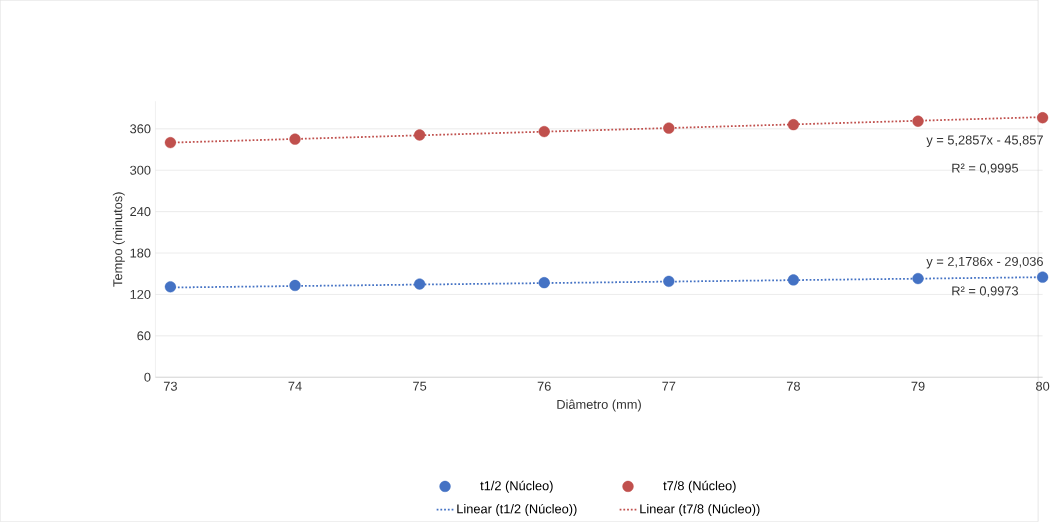 The width and height of the screenshot is (1054, 522). Describe the element at coordinates (170, 386) in the screenshot. I see `x-tick-label: 73` at that location.